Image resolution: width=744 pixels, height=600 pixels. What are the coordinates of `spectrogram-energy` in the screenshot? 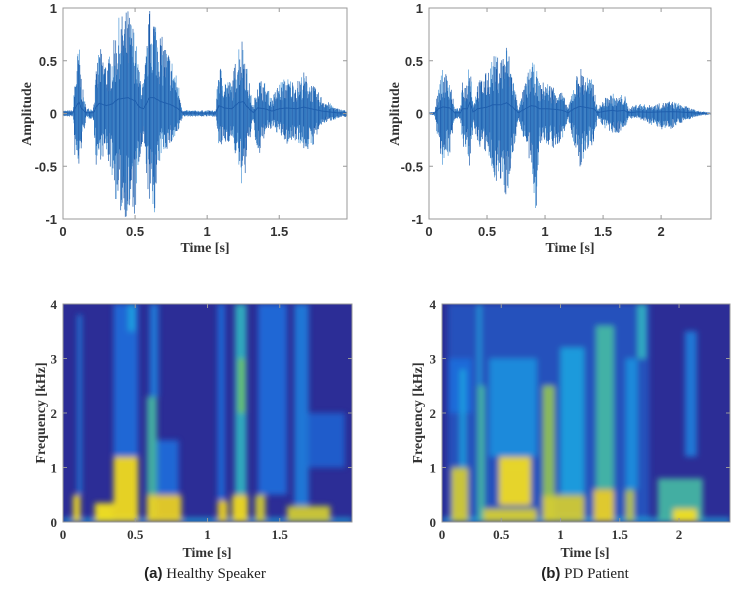 It's located at (586, 413).